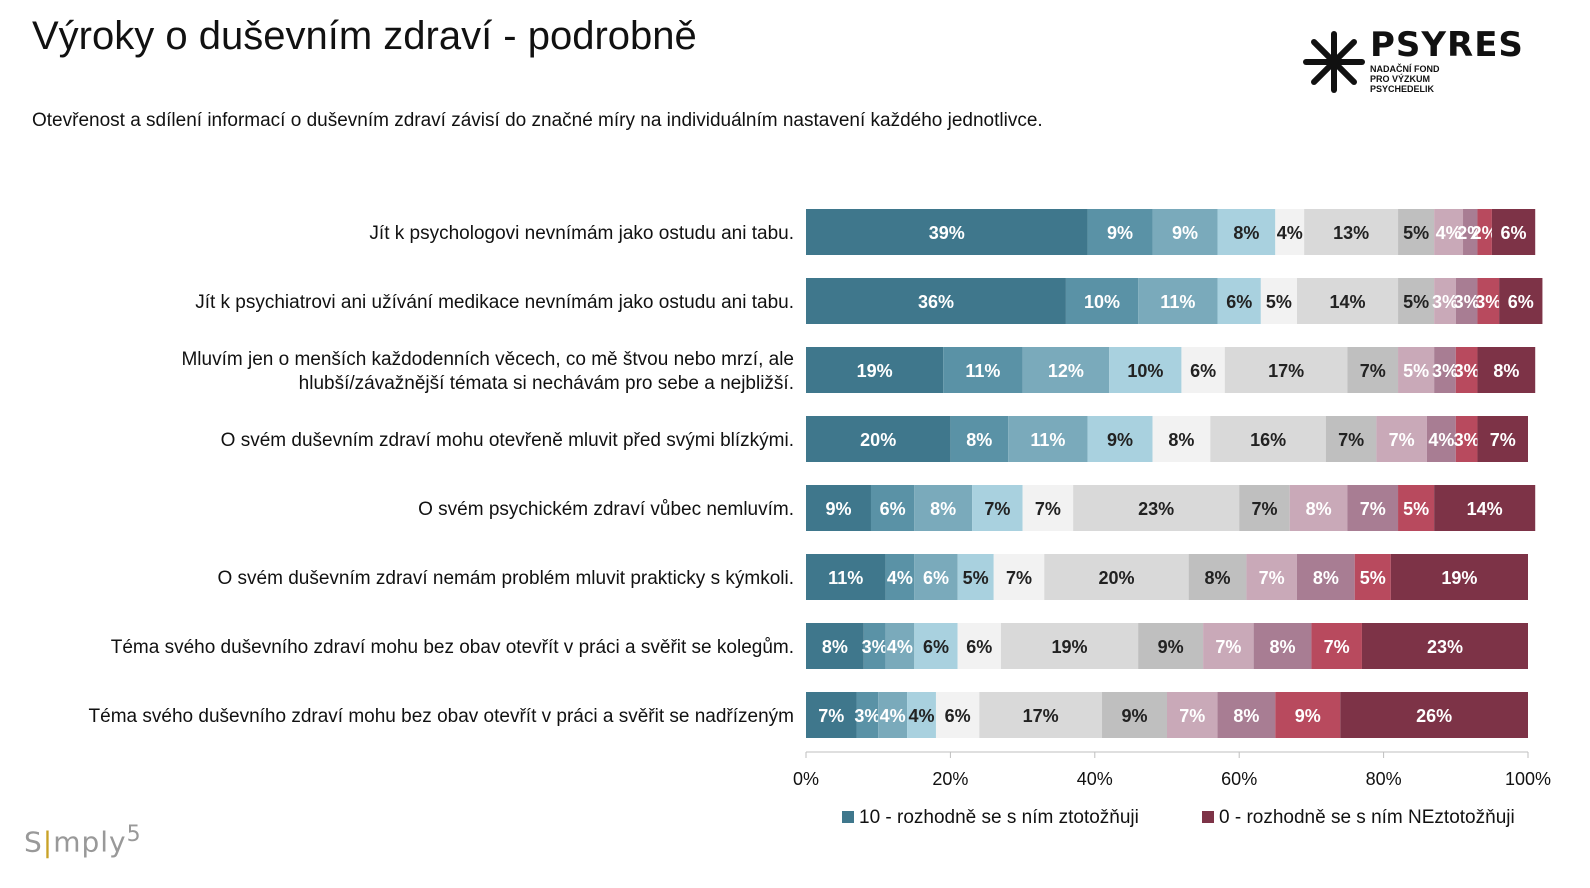  What do you see at coordinates (1447, 45) in the screenshot?
I see `logo-name: PSYRES` at bounding box center [1447, 45].